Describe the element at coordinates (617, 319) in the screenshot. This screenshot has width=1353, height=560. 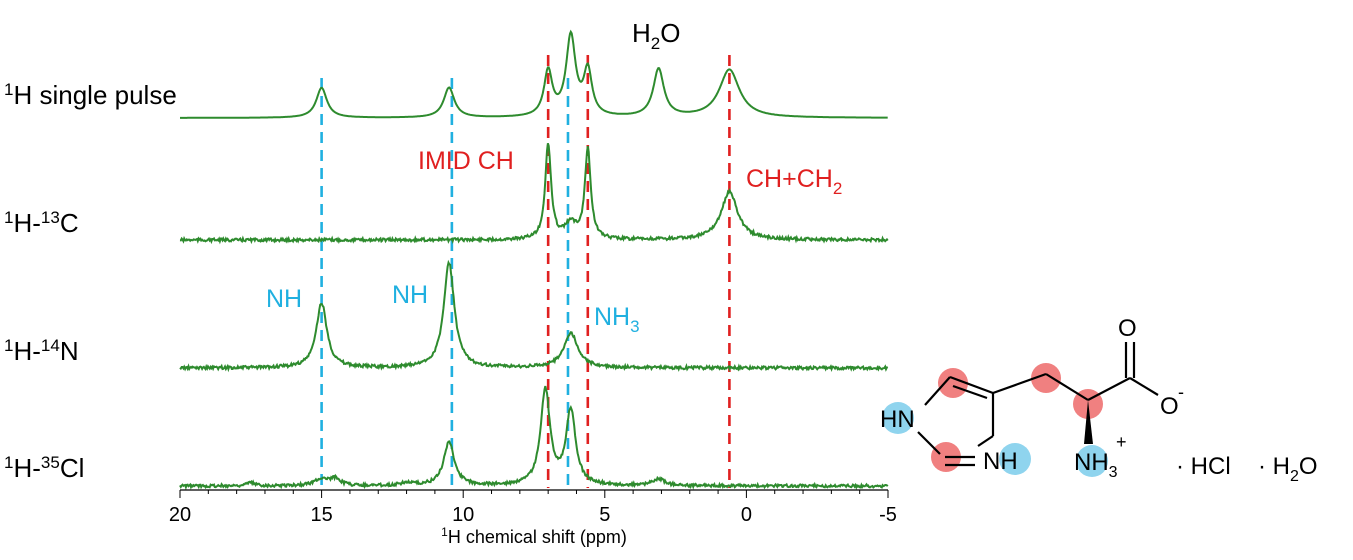
I see `annotation-nh3: NH3` at that location.